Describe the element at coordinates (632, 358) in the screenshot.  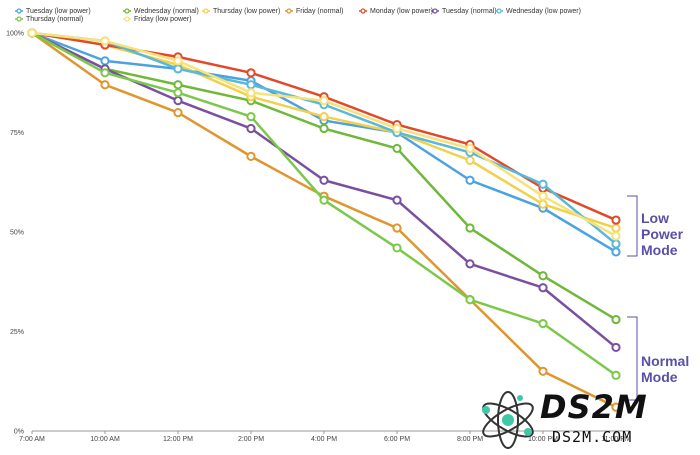
I see `normal-mode-bracket` at that location.